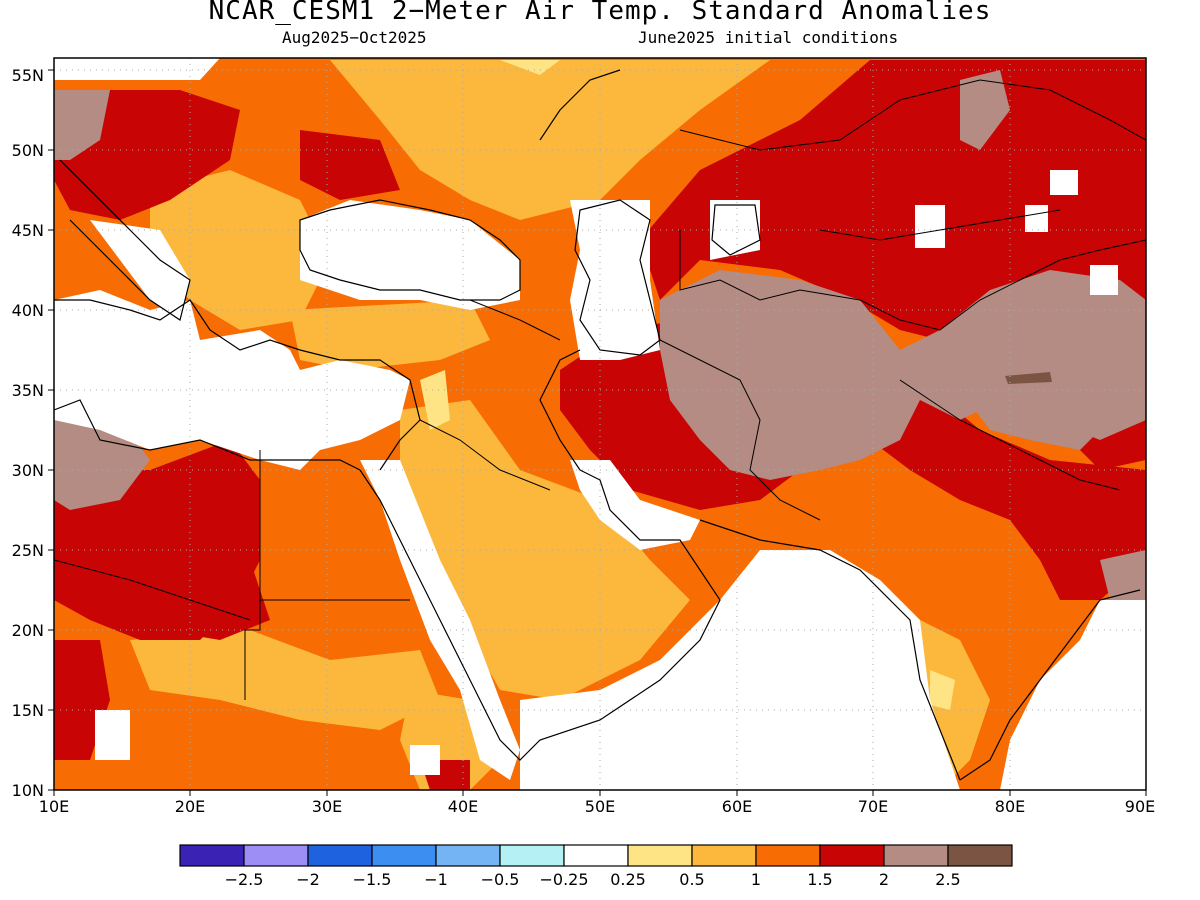  I want to click on field-sudan-light, so click(285, 680).